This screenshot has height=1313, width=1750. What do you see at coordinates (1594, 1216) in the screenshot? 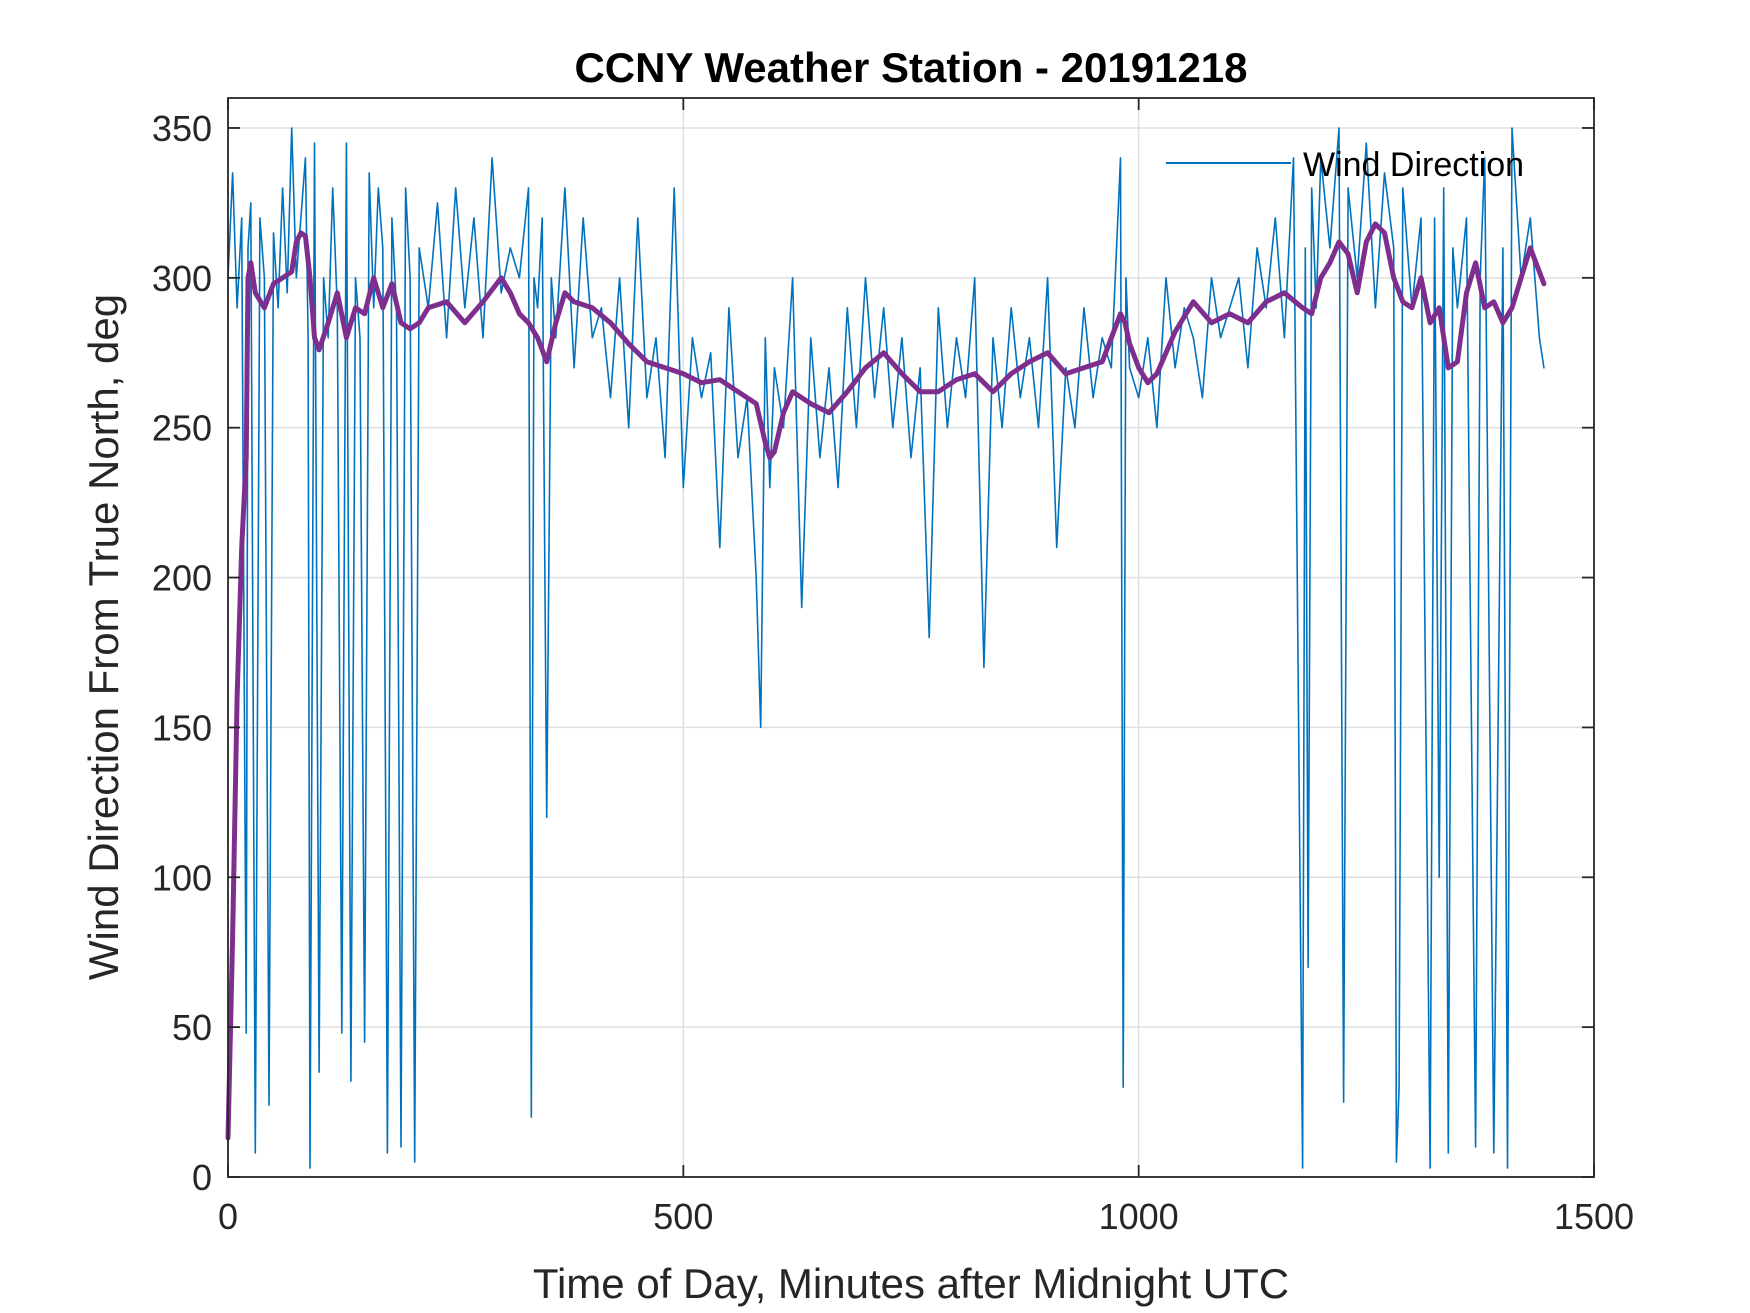
I see `x-tick-label-1500: 1500` at bounding box center [1594, 1216].